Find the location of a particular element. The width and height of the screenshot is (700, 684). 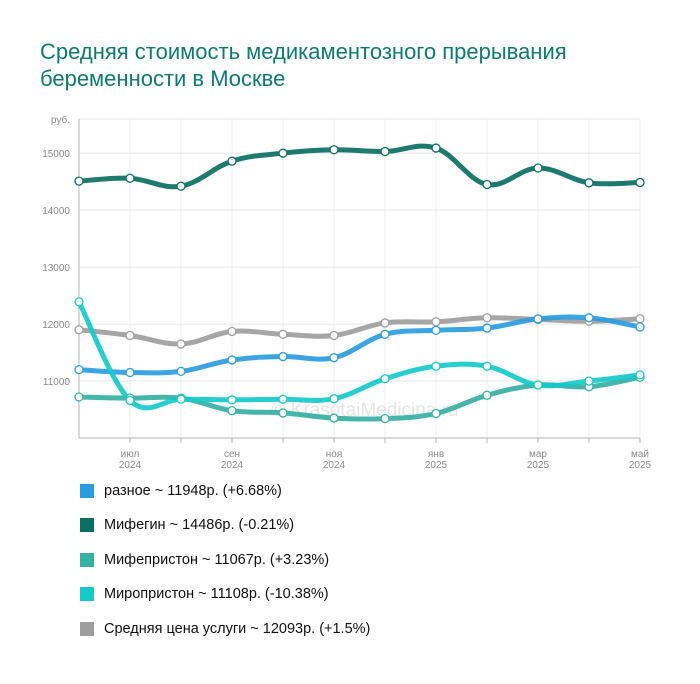

x-tick-label-month: июл is located at coordinates (130, 454).